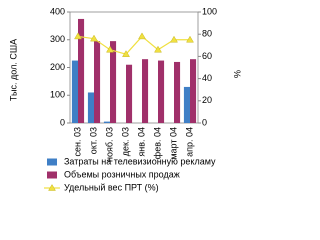 The width and height of the screenshot is (320, 240). I want to click on legend-label: Объемы розничных продаж, so click(122, 174).